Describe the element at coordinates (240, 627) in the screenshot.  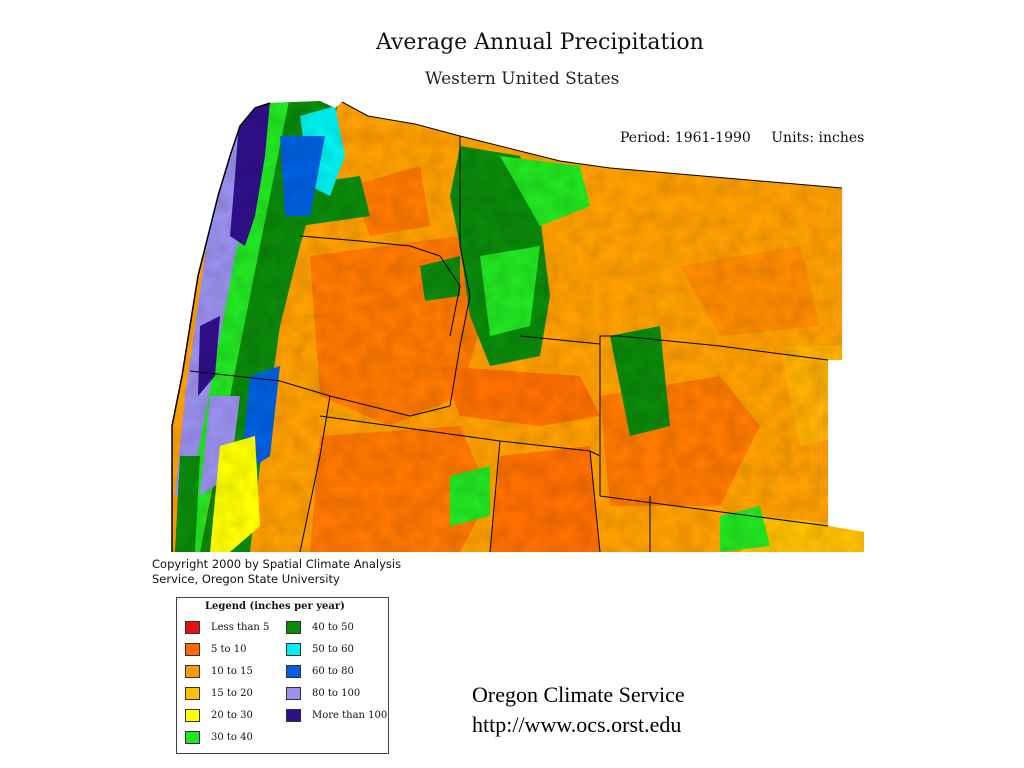
I see `legend-label: Less than 5` at that location.